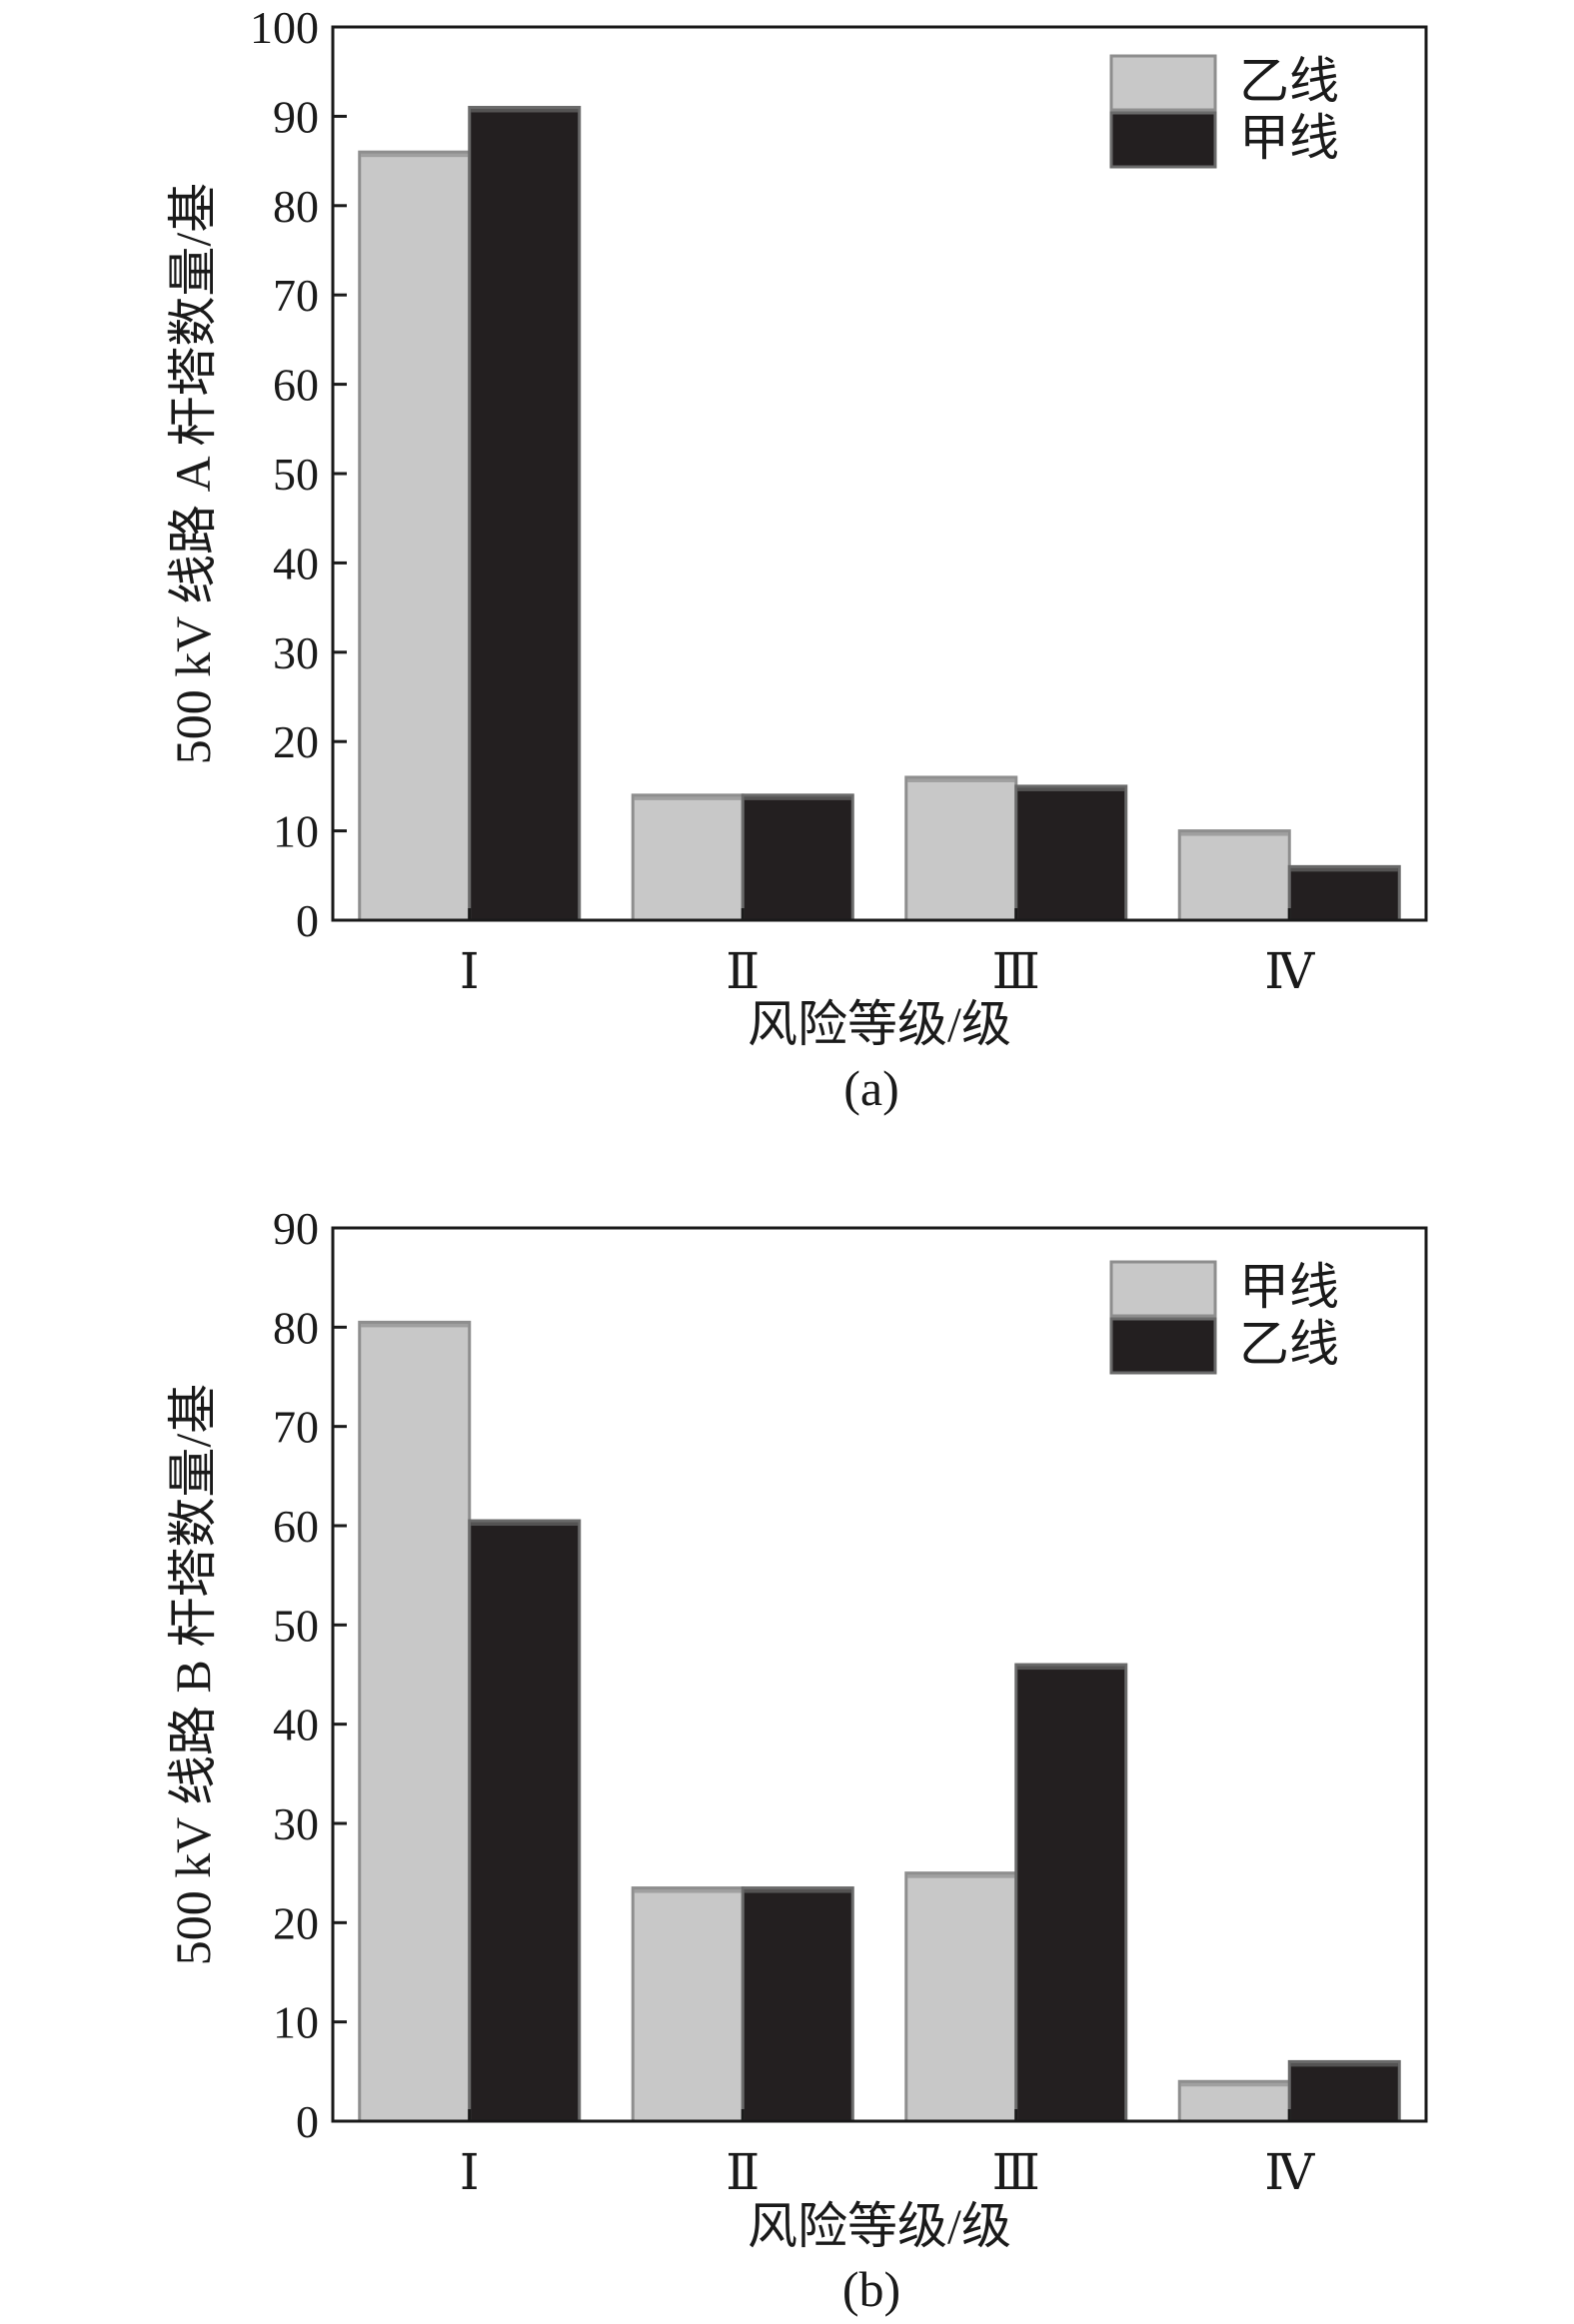  What do you see at coordinates (525, 110) in the screenshot?
I see `bar-top-a-s1-c0` at bounding box center [525, 110].